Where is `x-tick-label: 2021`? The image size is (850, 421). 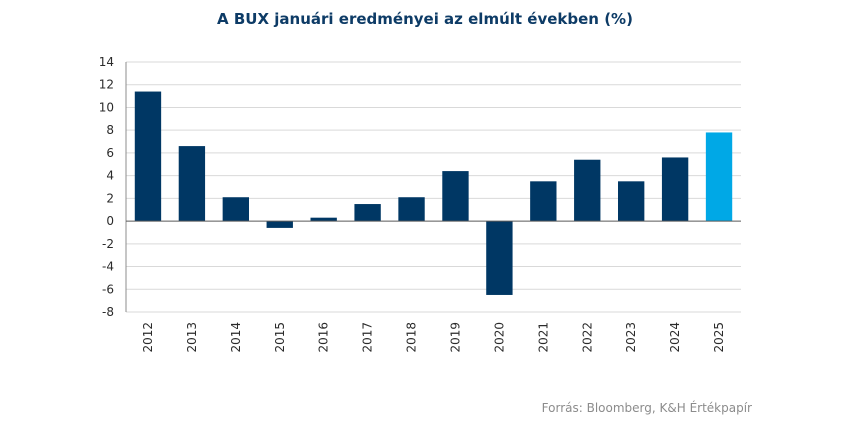
x-tick-label: 2021 is located at coordinates (543, 337).